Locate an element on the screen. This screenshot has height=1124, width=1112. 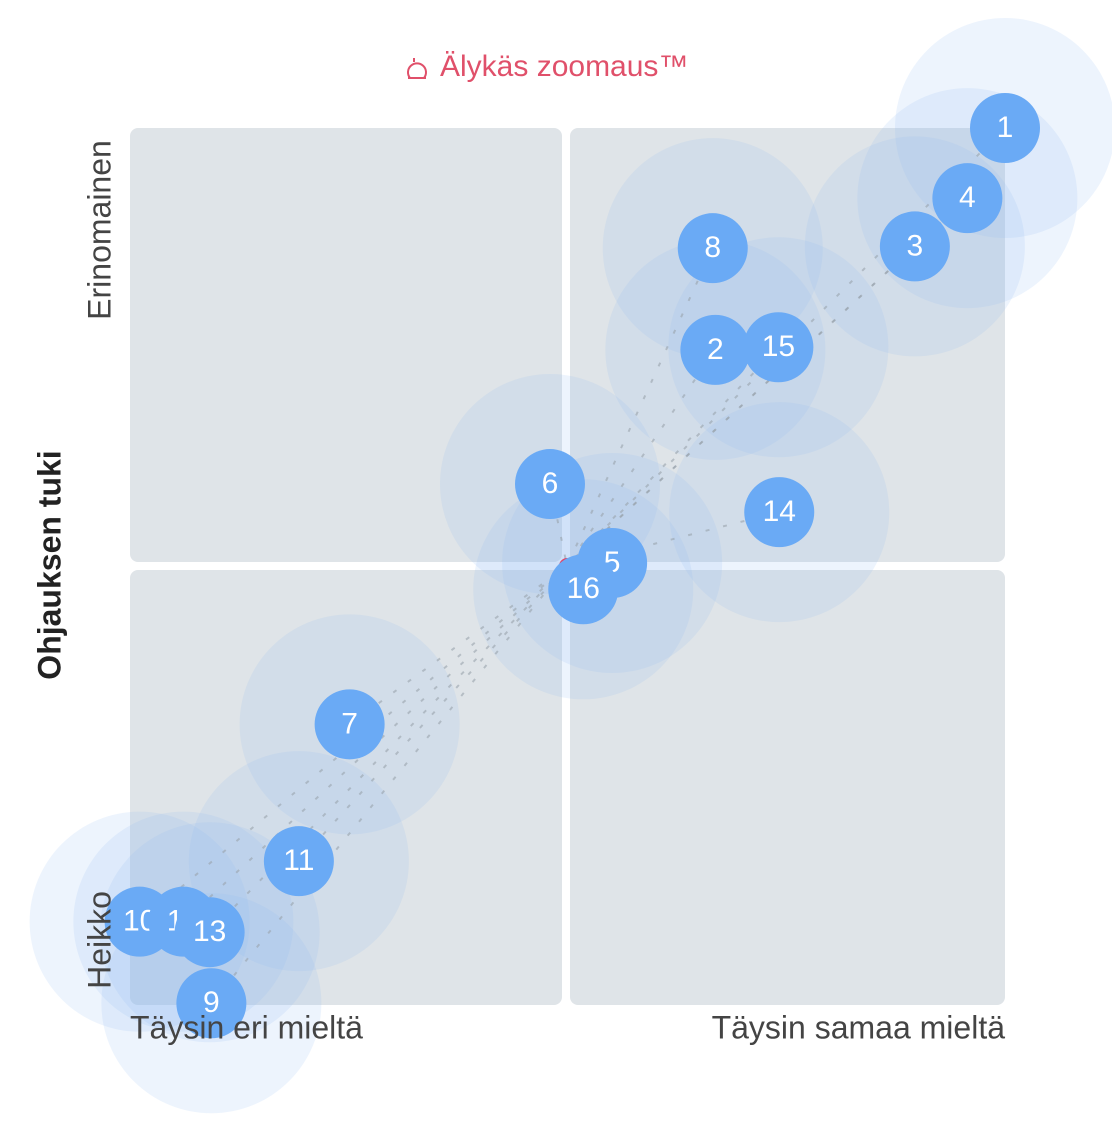
point-label: 11 is located at coordinates (298, 860).